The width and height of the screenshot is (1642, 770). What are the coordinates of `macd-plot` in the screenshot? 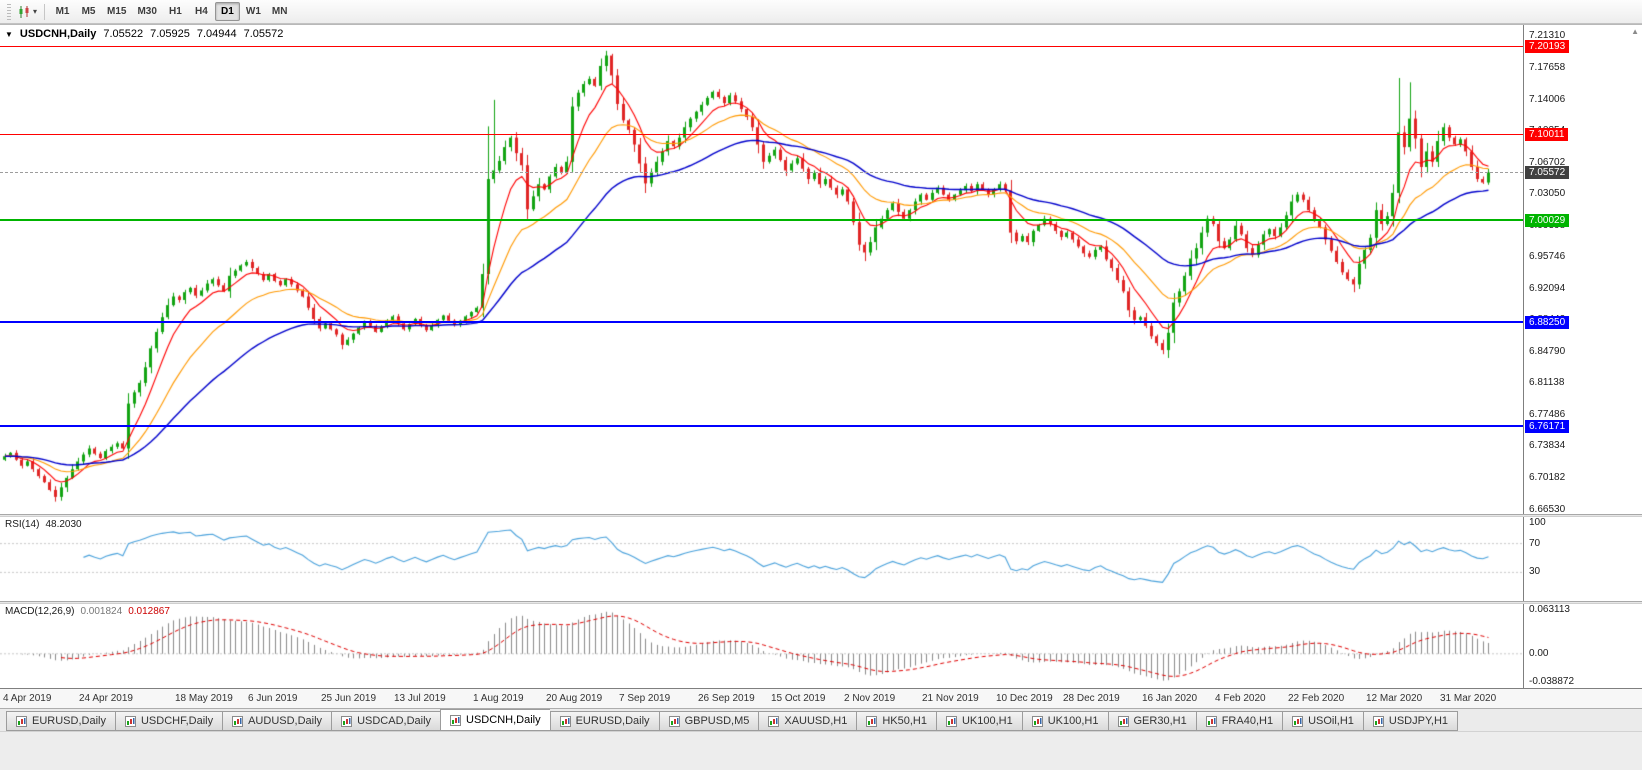 It's located at (761, 646).